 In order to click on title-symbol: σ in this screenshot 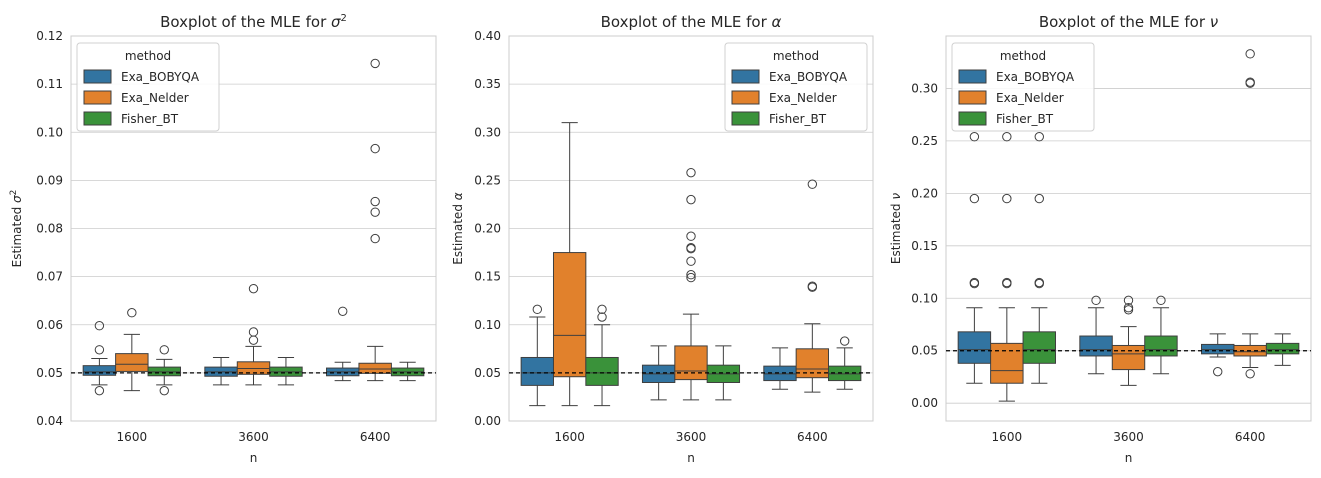, I will do `click(336, 22)`.